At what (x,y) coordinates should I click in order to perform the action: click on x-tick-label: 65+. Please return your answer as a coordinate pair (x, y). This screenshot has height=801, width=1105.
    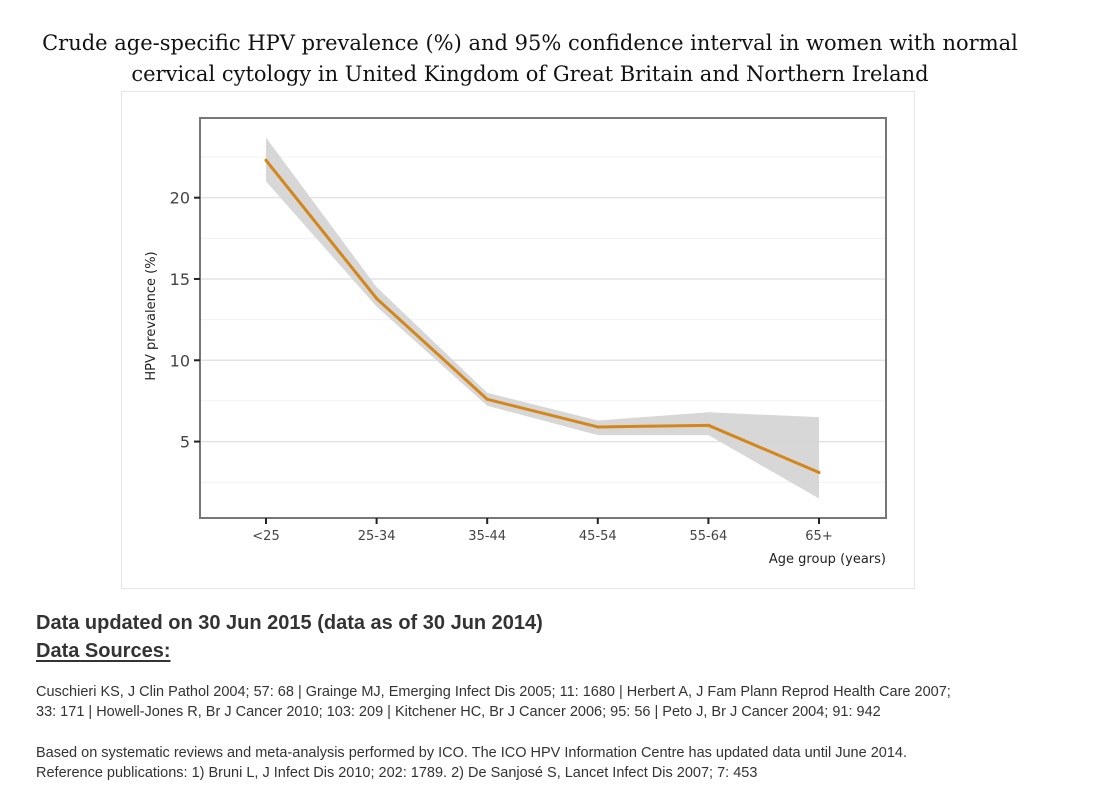
    Looking at the image, I should click on (818, 536).